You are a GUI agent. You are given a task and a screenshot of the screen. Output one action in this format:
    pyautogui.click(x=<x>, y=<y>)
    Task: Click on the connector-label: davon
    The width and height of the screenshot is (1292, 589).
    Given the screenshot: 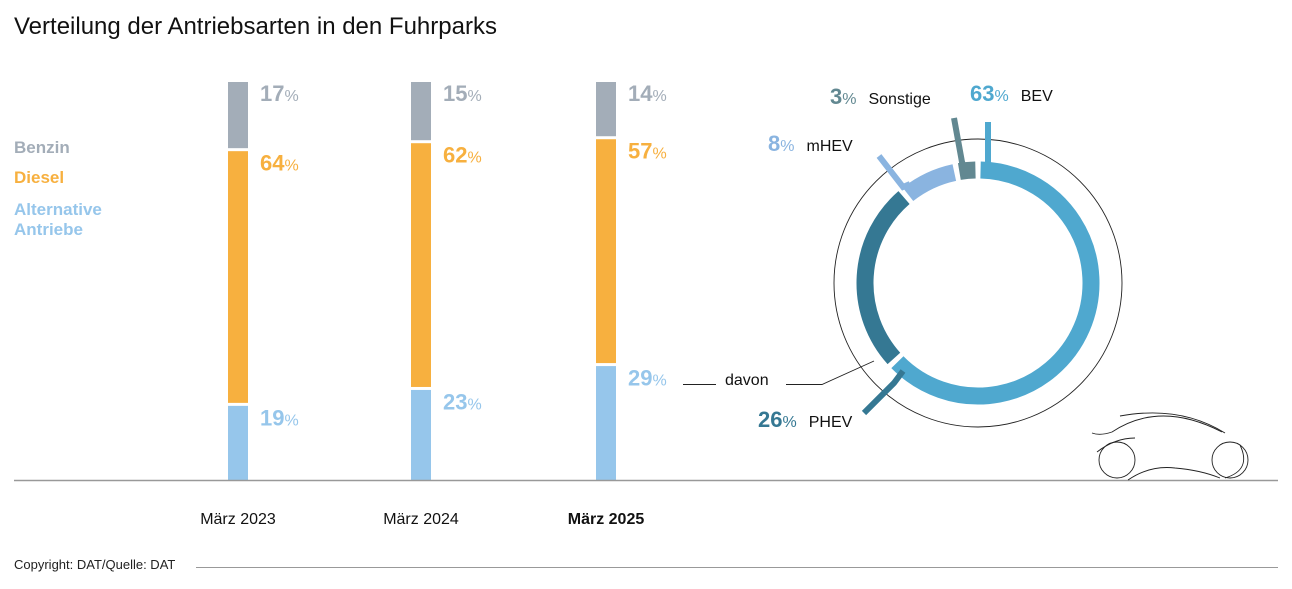 What is the action you would take?
    pyautogui.click(x=747, y=380)
    